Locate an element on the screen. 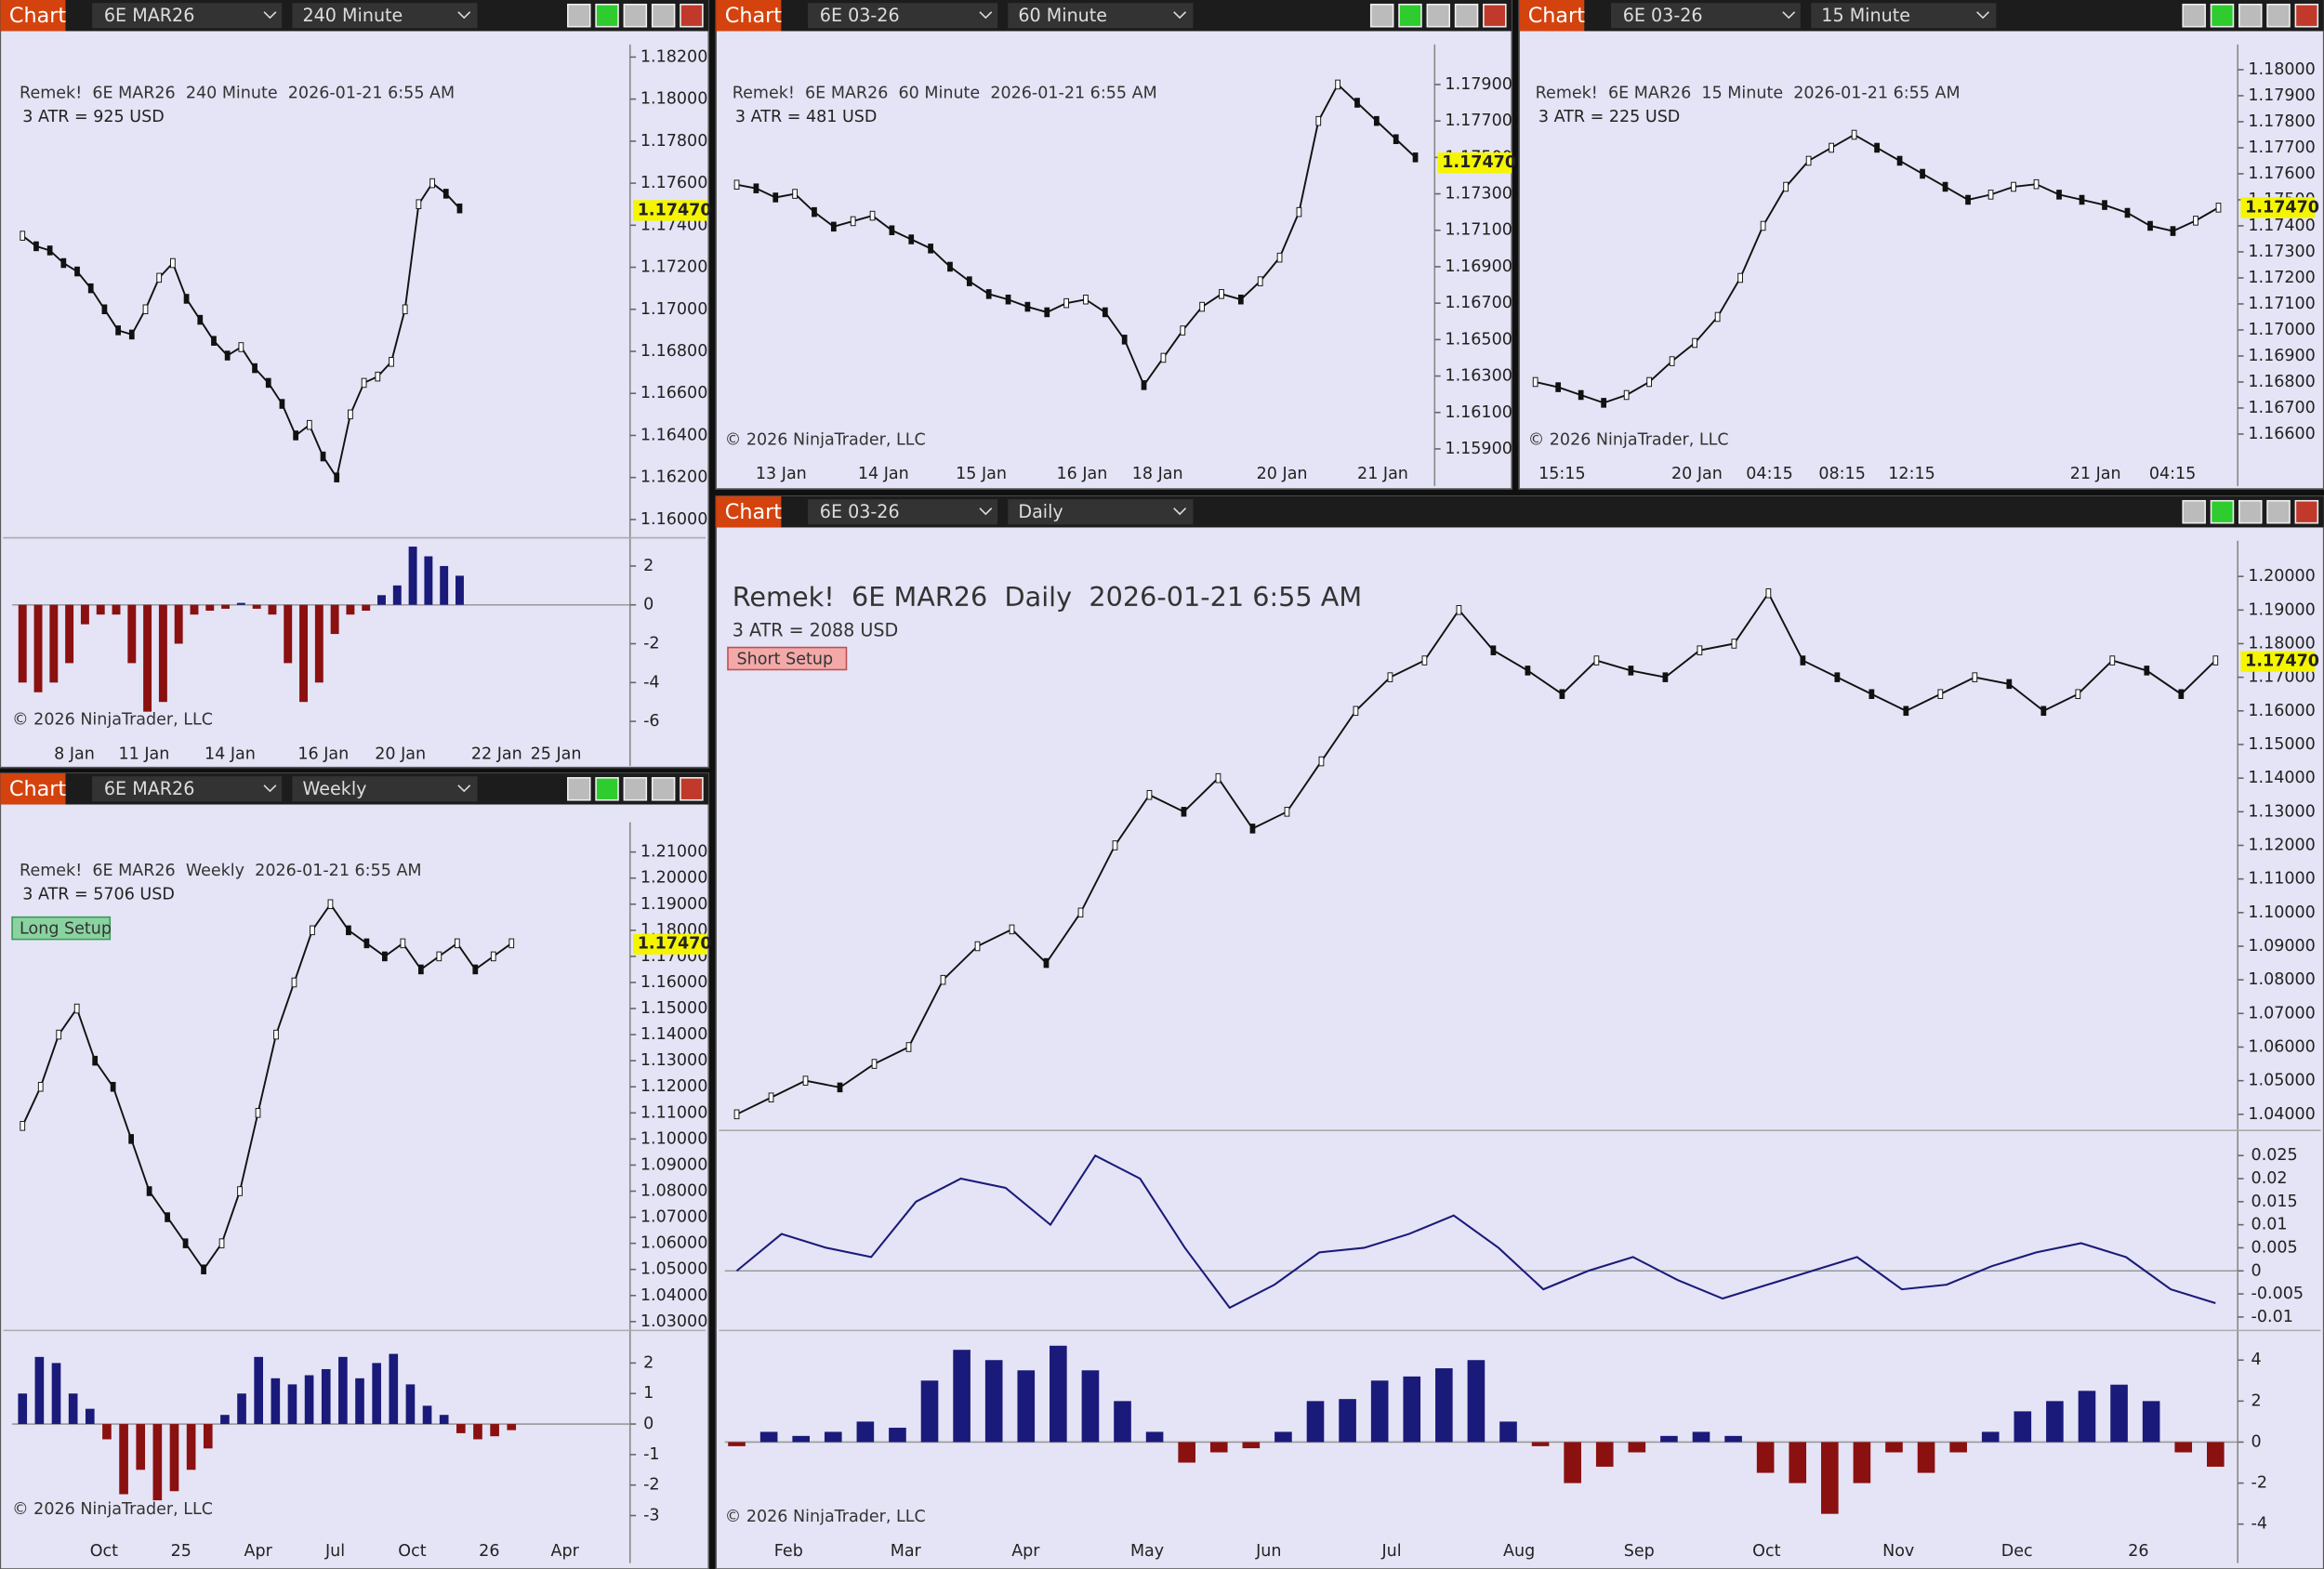 The height and width of the screenshot is (1569, 2324). time-axis-label: 25 Jan is located at coordinates (556, 754).